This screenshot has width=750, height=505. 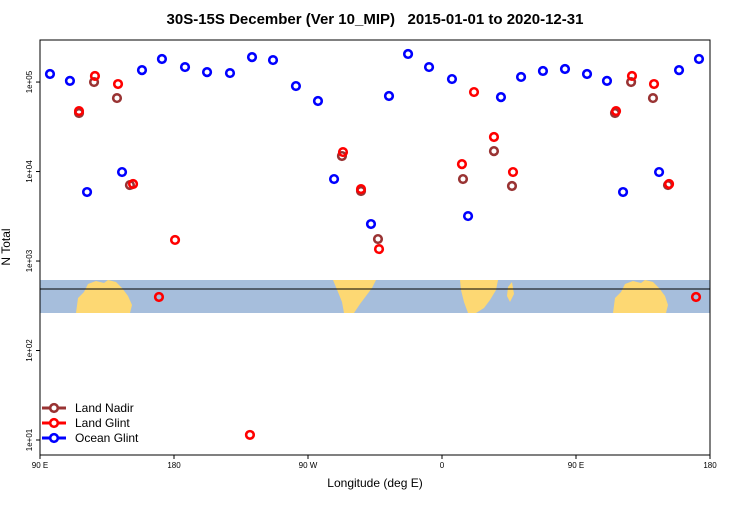 I want to click on legend-label: Land Glint, so click(x=102, y=423).